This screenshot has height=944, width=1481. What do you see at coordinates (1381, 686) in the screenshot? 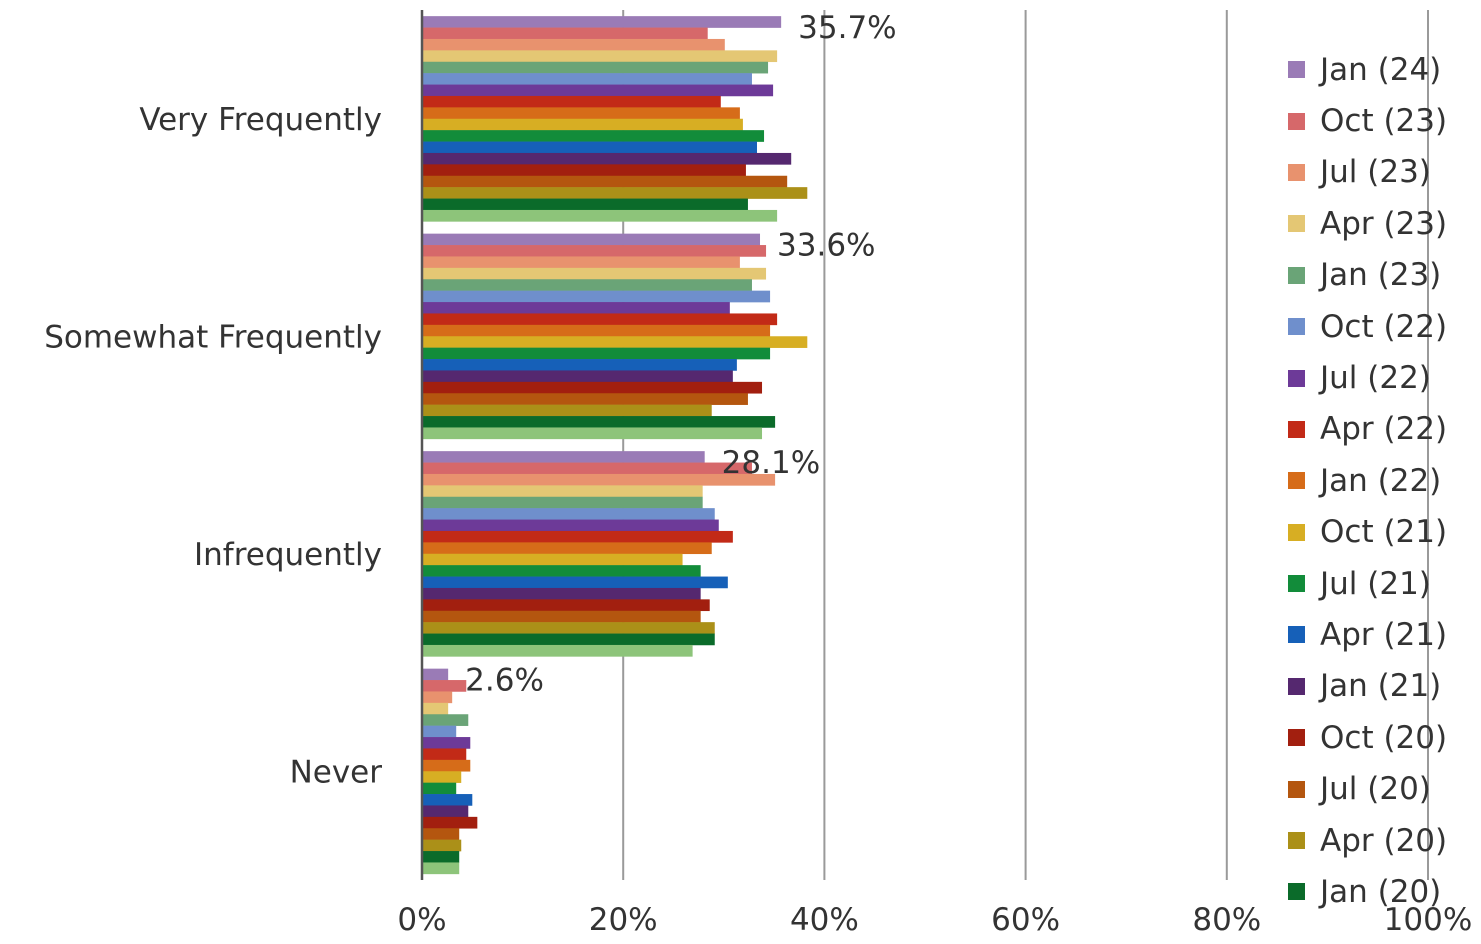
I see `legend-label: Jan (21)` at bounding box center [1381, 686].